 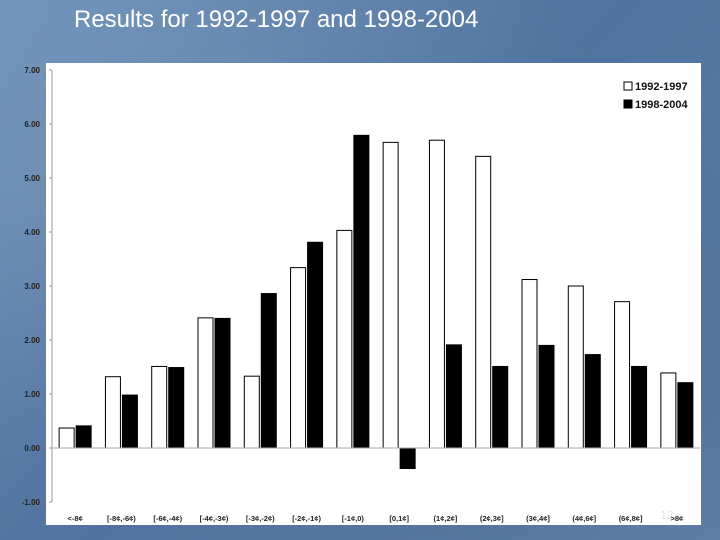 What do you see at coordinates (655, 96) in the screenshot?
I see `legend: 1992-1997 1998-2004` at bounding box center [655, 96].